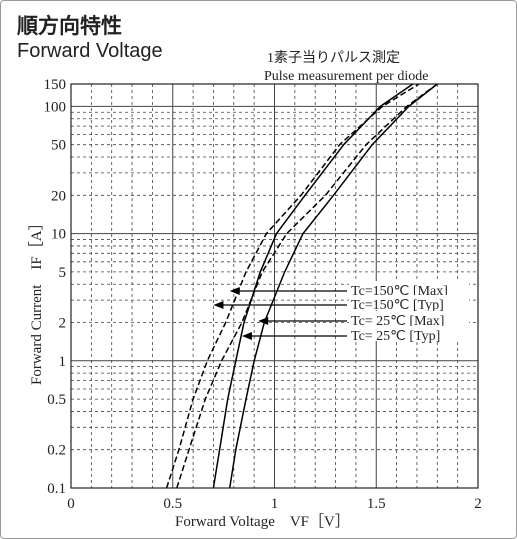 Image resolution: width=517 pixels, height=539 pixels. What do you see at coordinates (63, 362) in the screenshot?
I see `y-tick-label: 1` at bounding box center [63, 362].